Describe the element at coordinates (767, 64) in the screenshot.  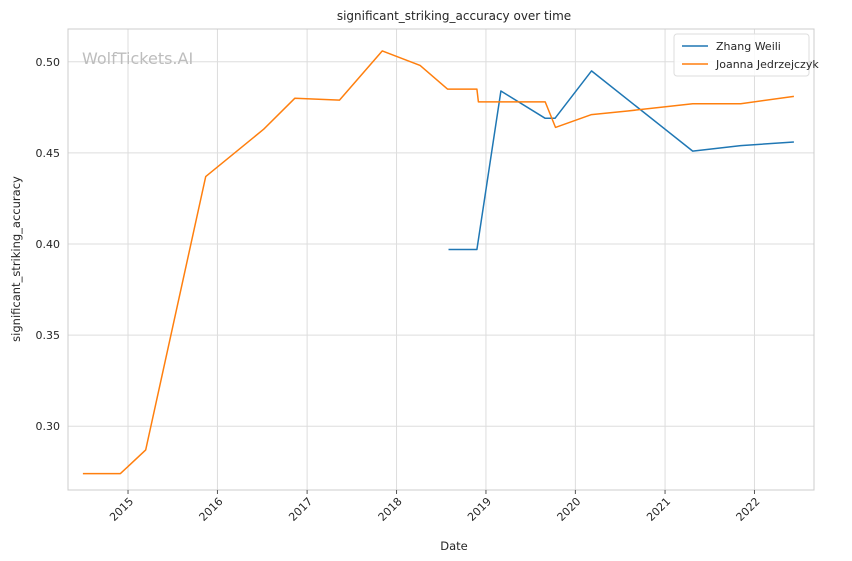
I see `legend-label: Joanna Jedrzejczyk` at that location.